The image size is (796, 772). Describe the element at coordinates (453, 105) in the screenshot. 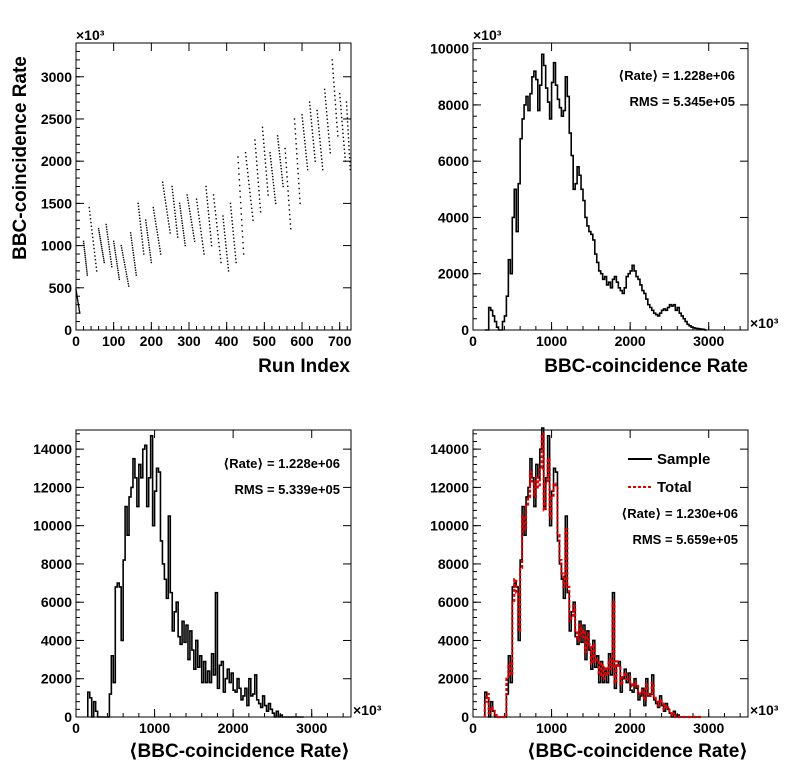

I see `y-tick-label: 8000` at that location.